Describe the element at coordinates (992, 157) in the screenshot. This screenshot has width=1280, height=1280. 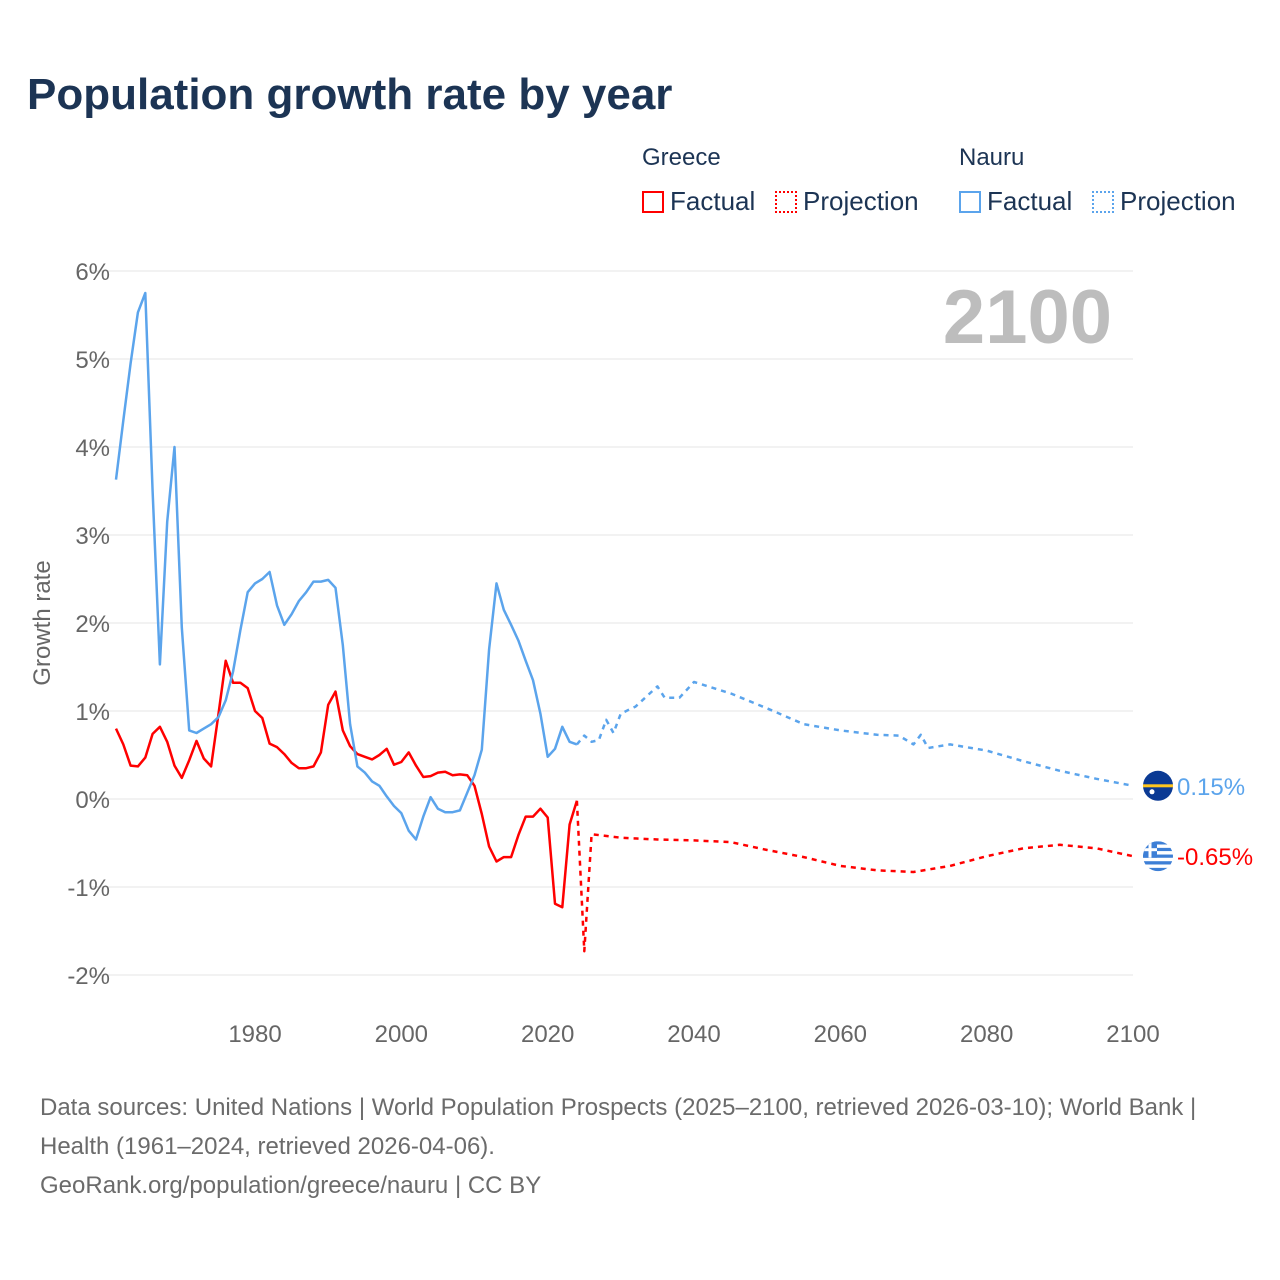
I see `legend-nauru-heading: Nauru` at that location.